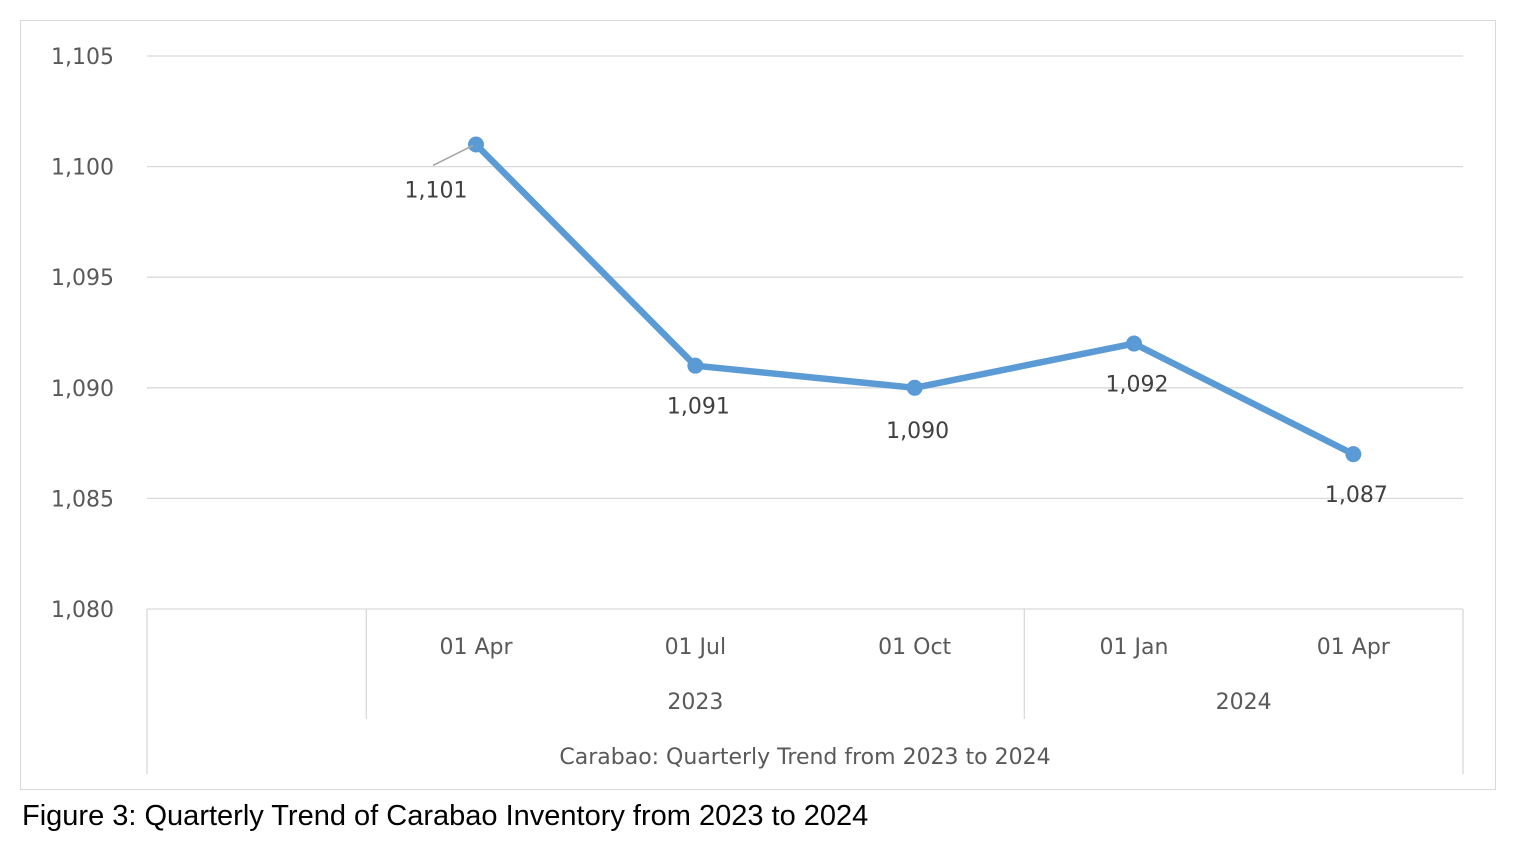 Image resolution: width=1520 pixels, height=851 pixels. I want to click on label-leader-line, so click(453, 155).